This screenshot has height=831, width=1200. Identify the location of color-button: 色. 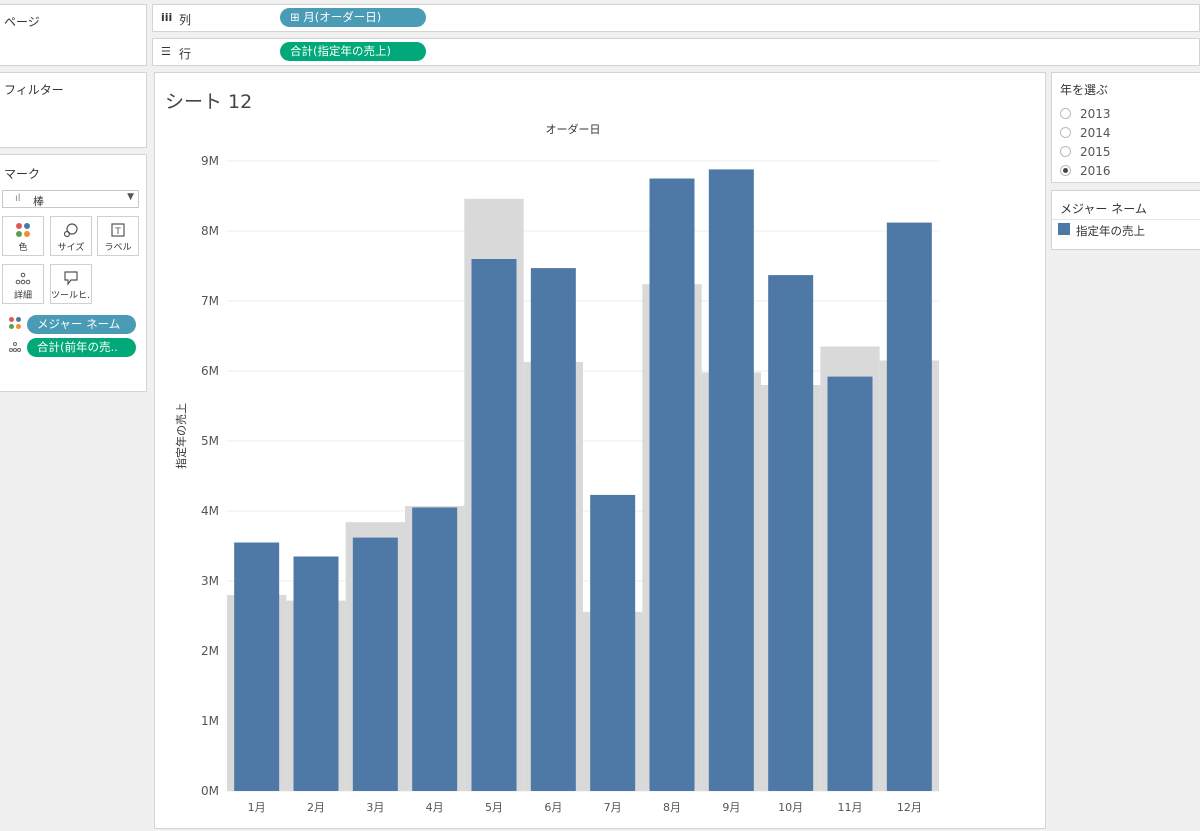
(23, 236).